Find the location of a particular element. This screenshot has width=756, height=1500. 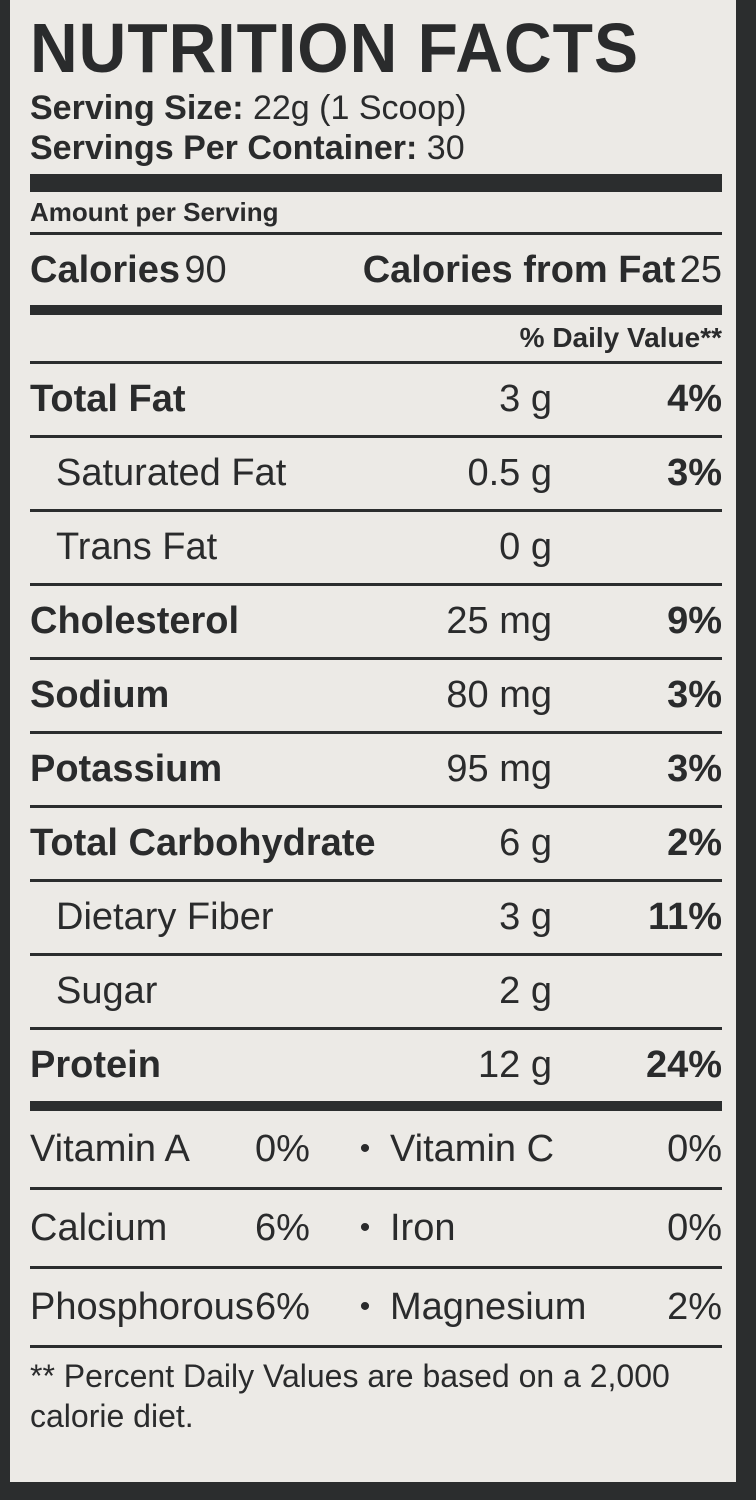

nutrient-row: Cholesterol 25 mg 9% is located at coordinates (376, 621).